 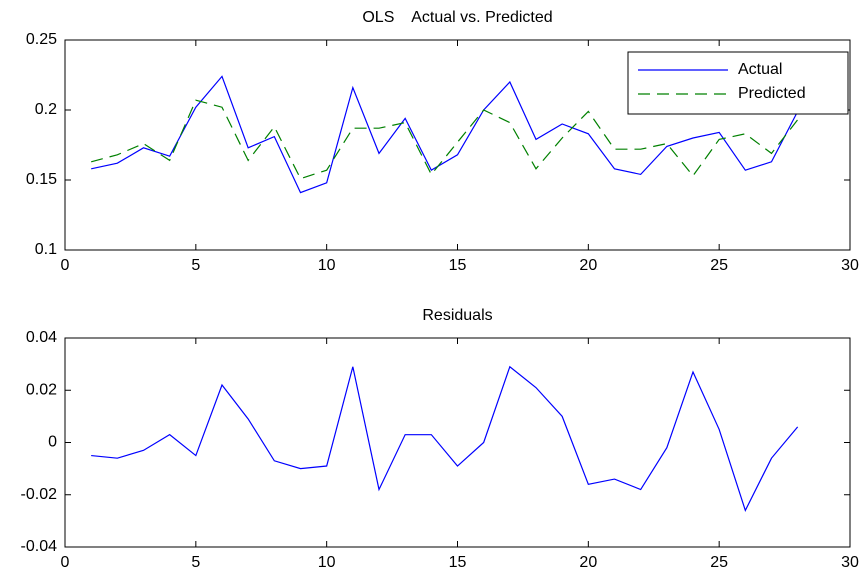 What do you see at coordinates (457, 315) in the screenshot?
I see `chart-title: Residuals` at bounding box center [457, 315].